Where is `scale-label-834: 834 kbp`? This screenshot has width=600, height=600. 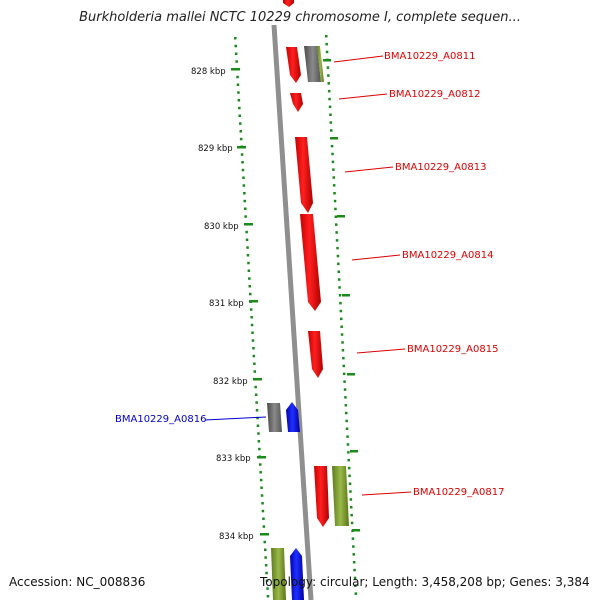 scale-label-834: 834 kbp is located at coordinates (236, 537).